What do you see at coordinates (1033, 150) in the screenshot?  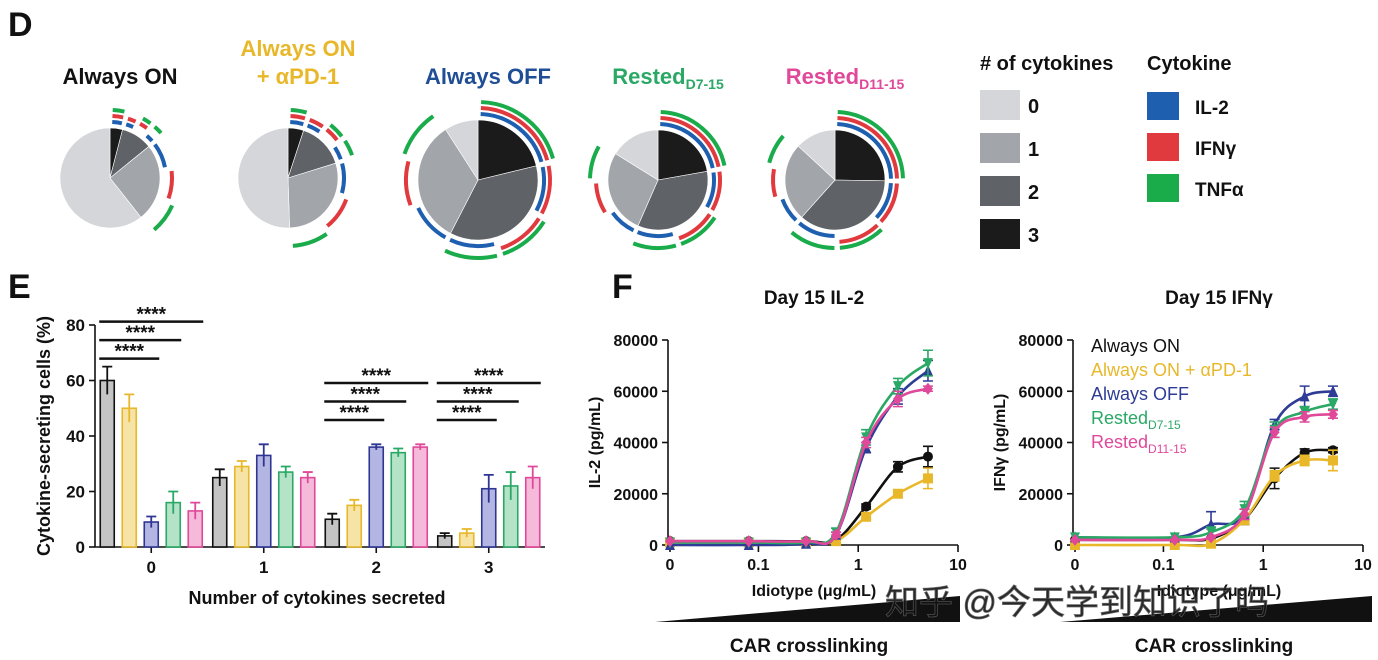 I see `legend-label: 1` at bounding box center [1033, 150].